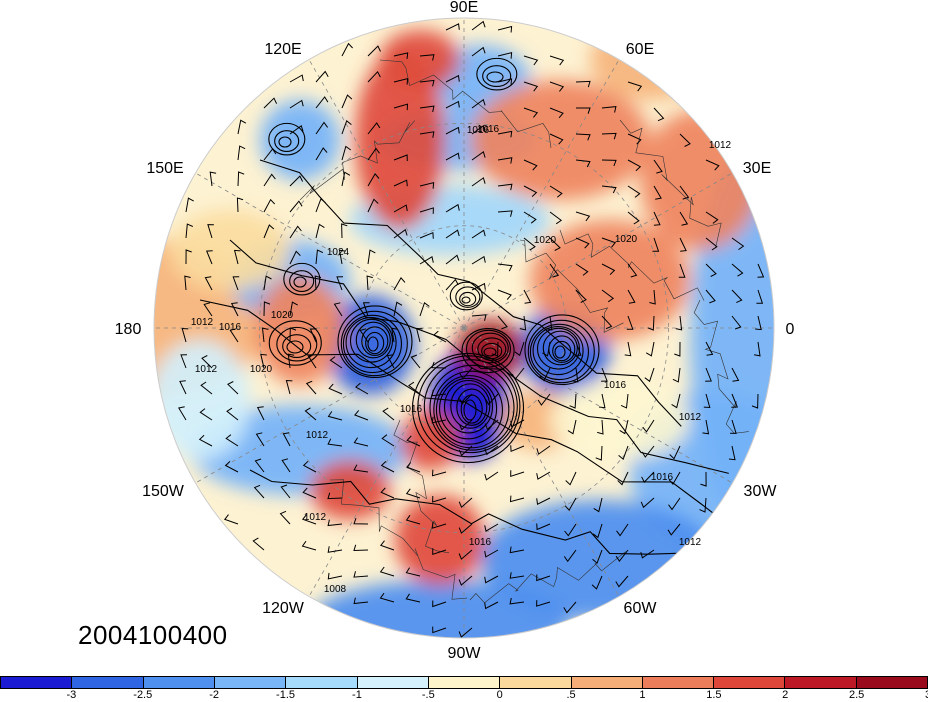 The image size is (928, 702). What do you see at coordinates (757, 168) in the screenshot?
I see `longitude-label: 30E` at bounding box center [757, 168].